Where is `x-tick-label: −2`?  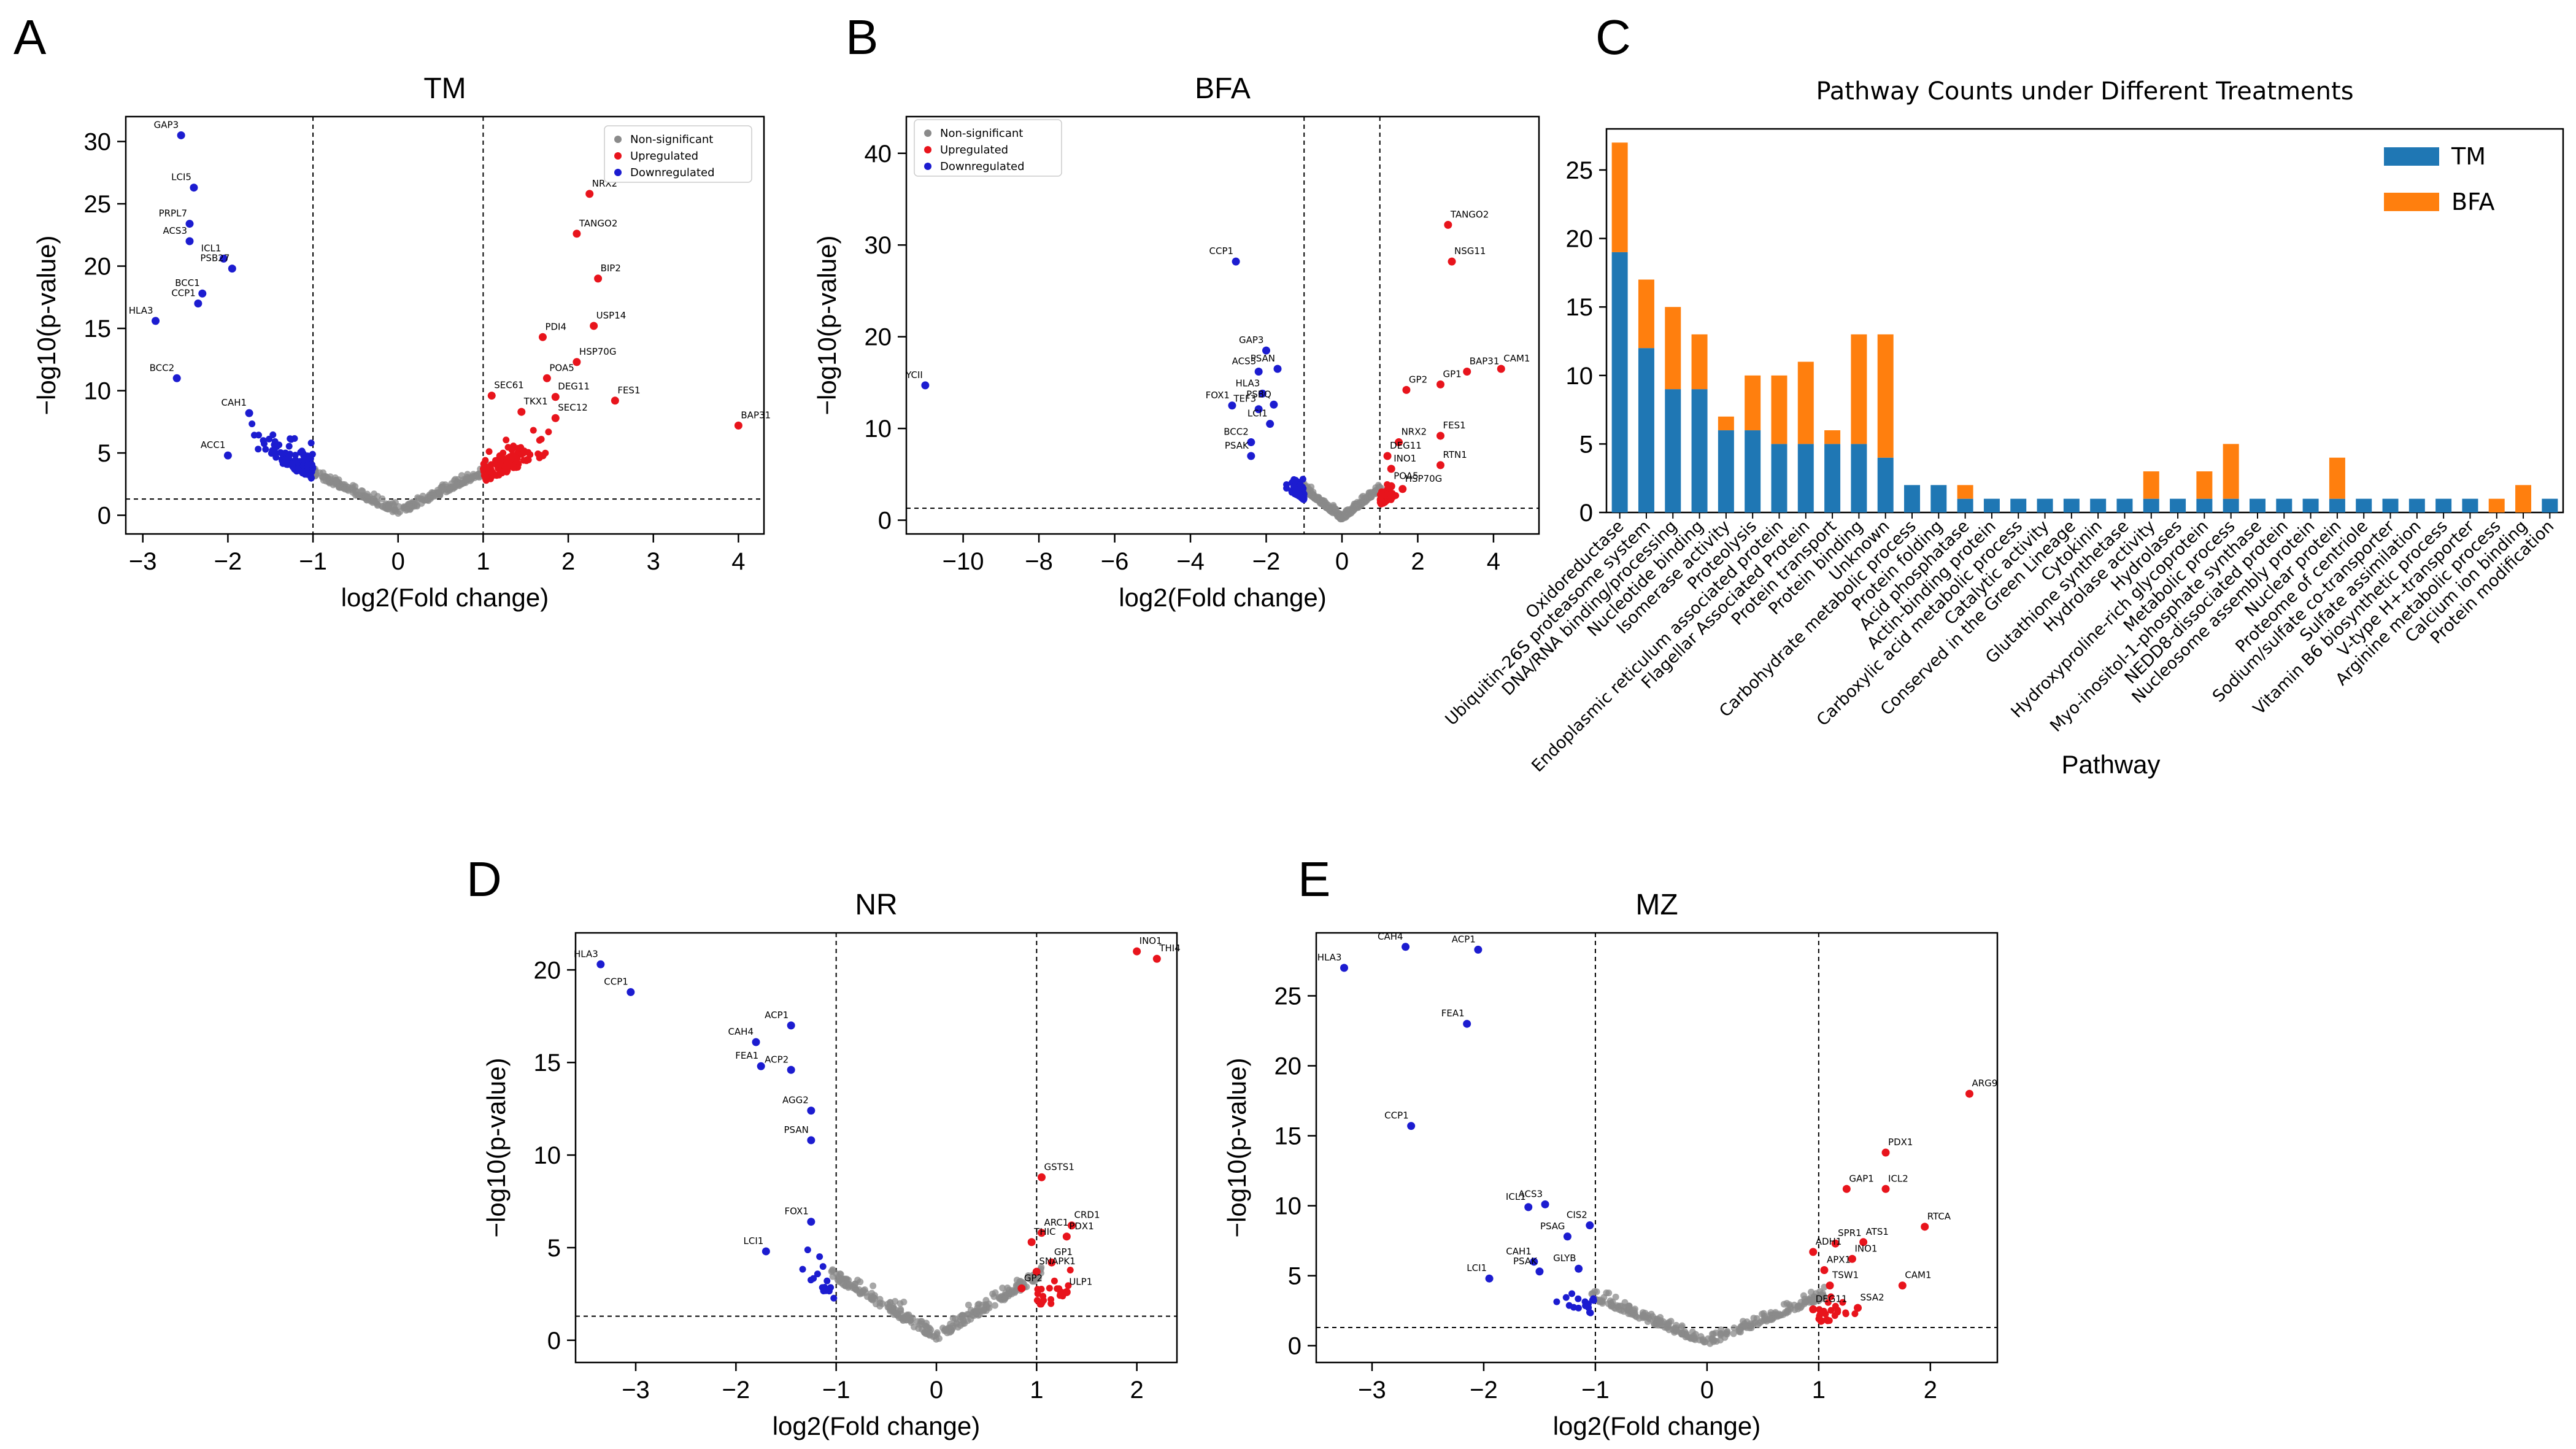 x-tick-label: −2 is located at coordinates (1484, 1390).